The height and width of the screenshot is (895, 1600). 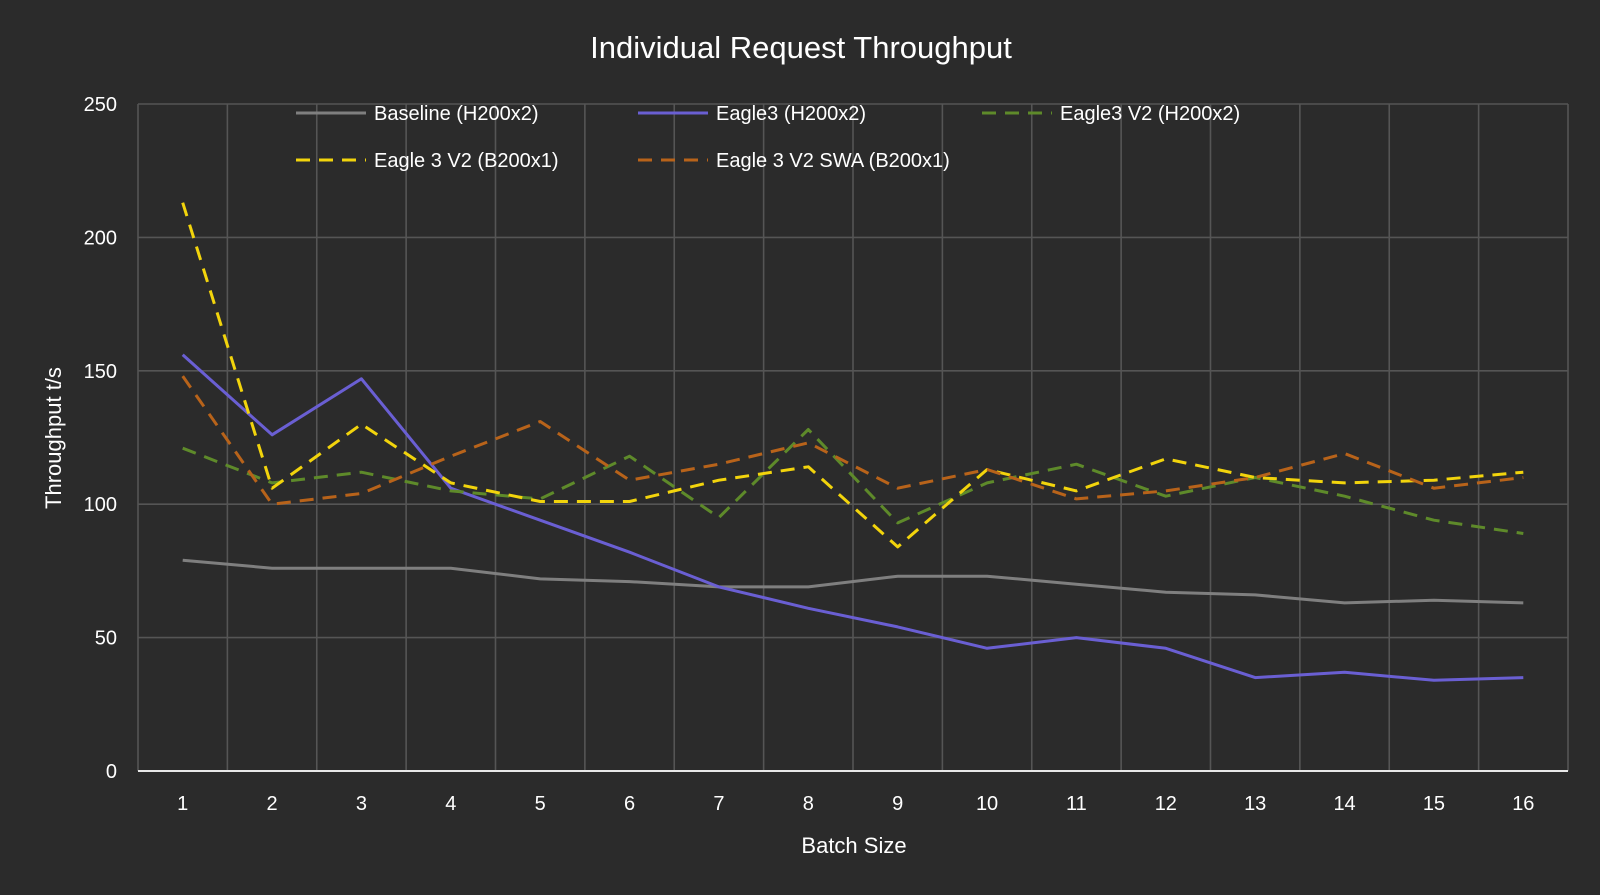 I want to click on x-axis-title: Batch Size, so click(x=853, y=845).